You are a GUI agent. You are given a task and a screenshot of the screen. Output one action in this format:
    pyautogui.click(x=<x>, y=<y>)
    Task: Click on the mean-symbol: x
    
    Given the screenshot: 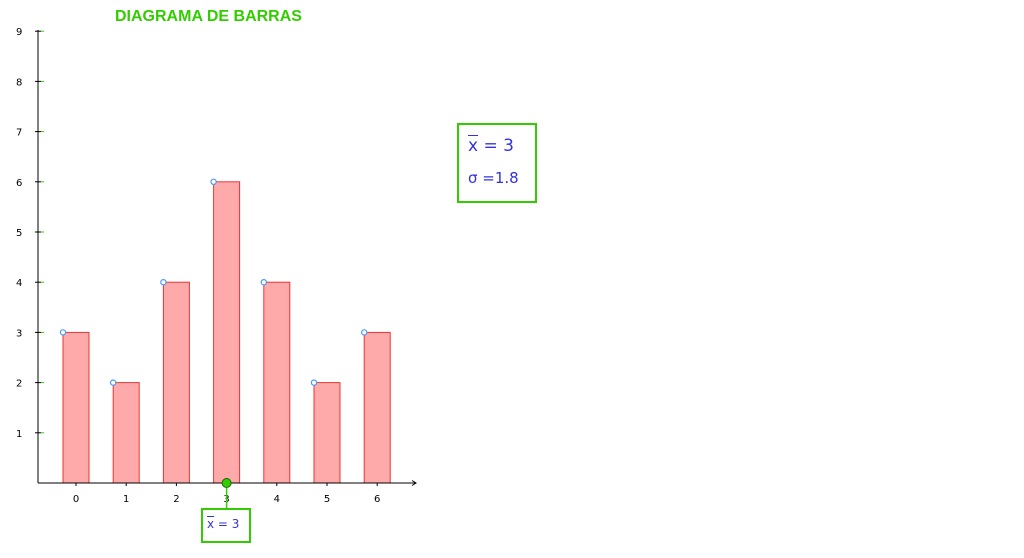 What is the action you would take?
    pyautogui.click(x=473, y=146)
    